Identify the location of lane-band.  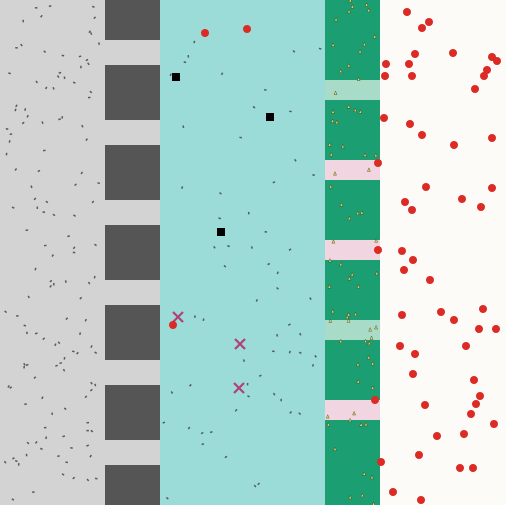
(352, 330).